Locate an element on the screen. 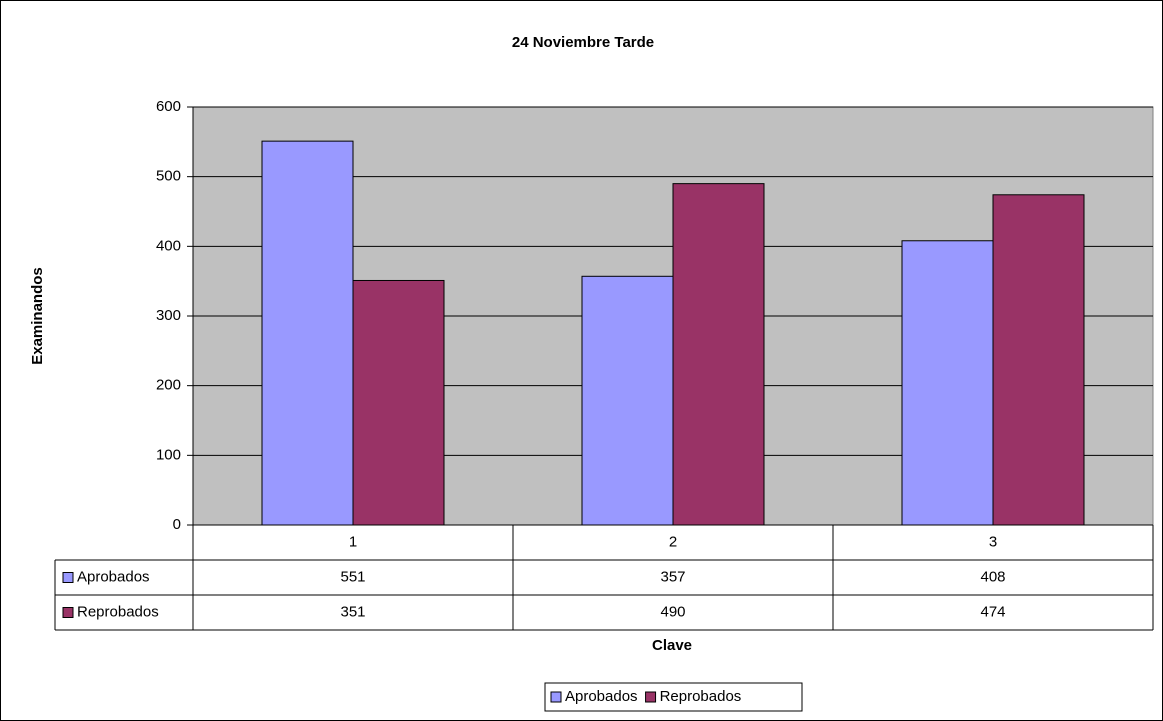 This screenshot has width=1163, height=721. table-cell: 357 is located at coordinates (672, 576).